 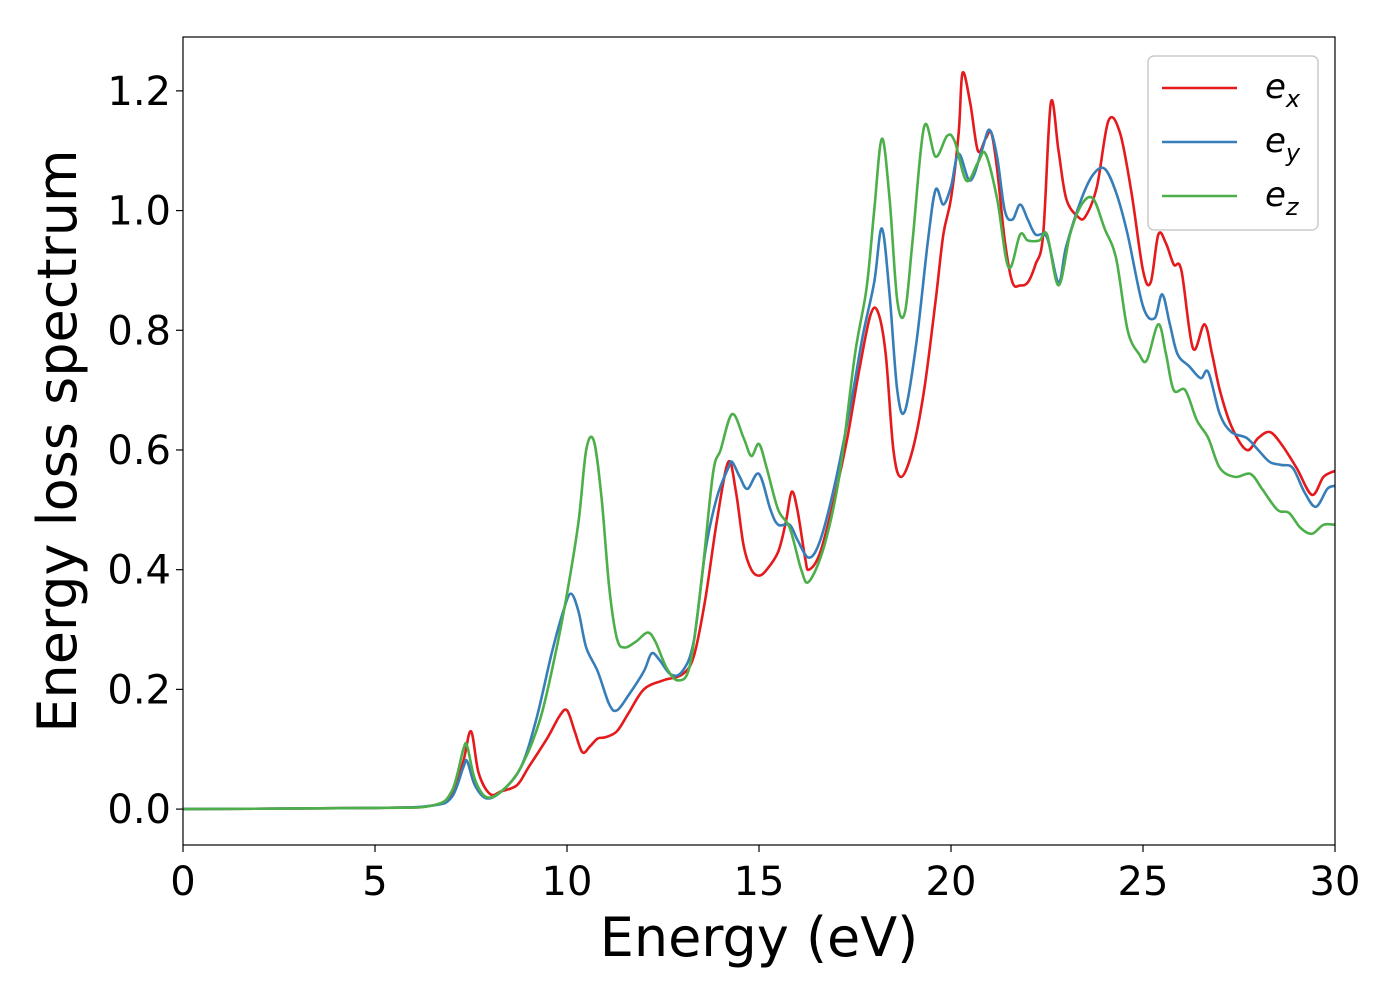 I want to click on x-tick-label: 15, so click(x=759, y=882).